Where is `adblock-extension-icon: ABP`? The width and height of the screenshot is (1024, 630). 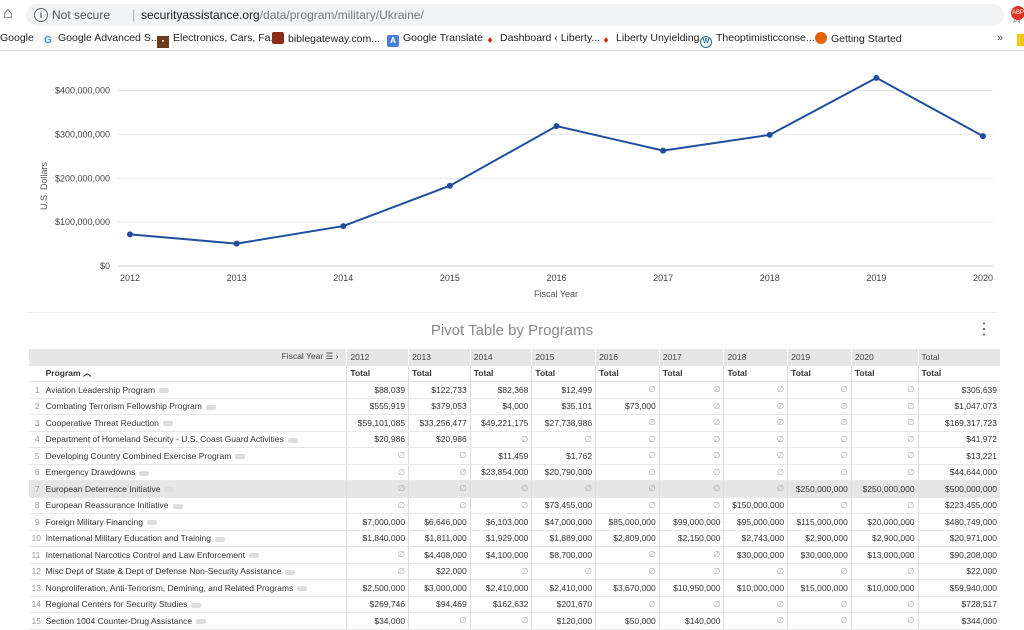 adblock-extension-icon: ABP is located at coordinates (1017, 13).